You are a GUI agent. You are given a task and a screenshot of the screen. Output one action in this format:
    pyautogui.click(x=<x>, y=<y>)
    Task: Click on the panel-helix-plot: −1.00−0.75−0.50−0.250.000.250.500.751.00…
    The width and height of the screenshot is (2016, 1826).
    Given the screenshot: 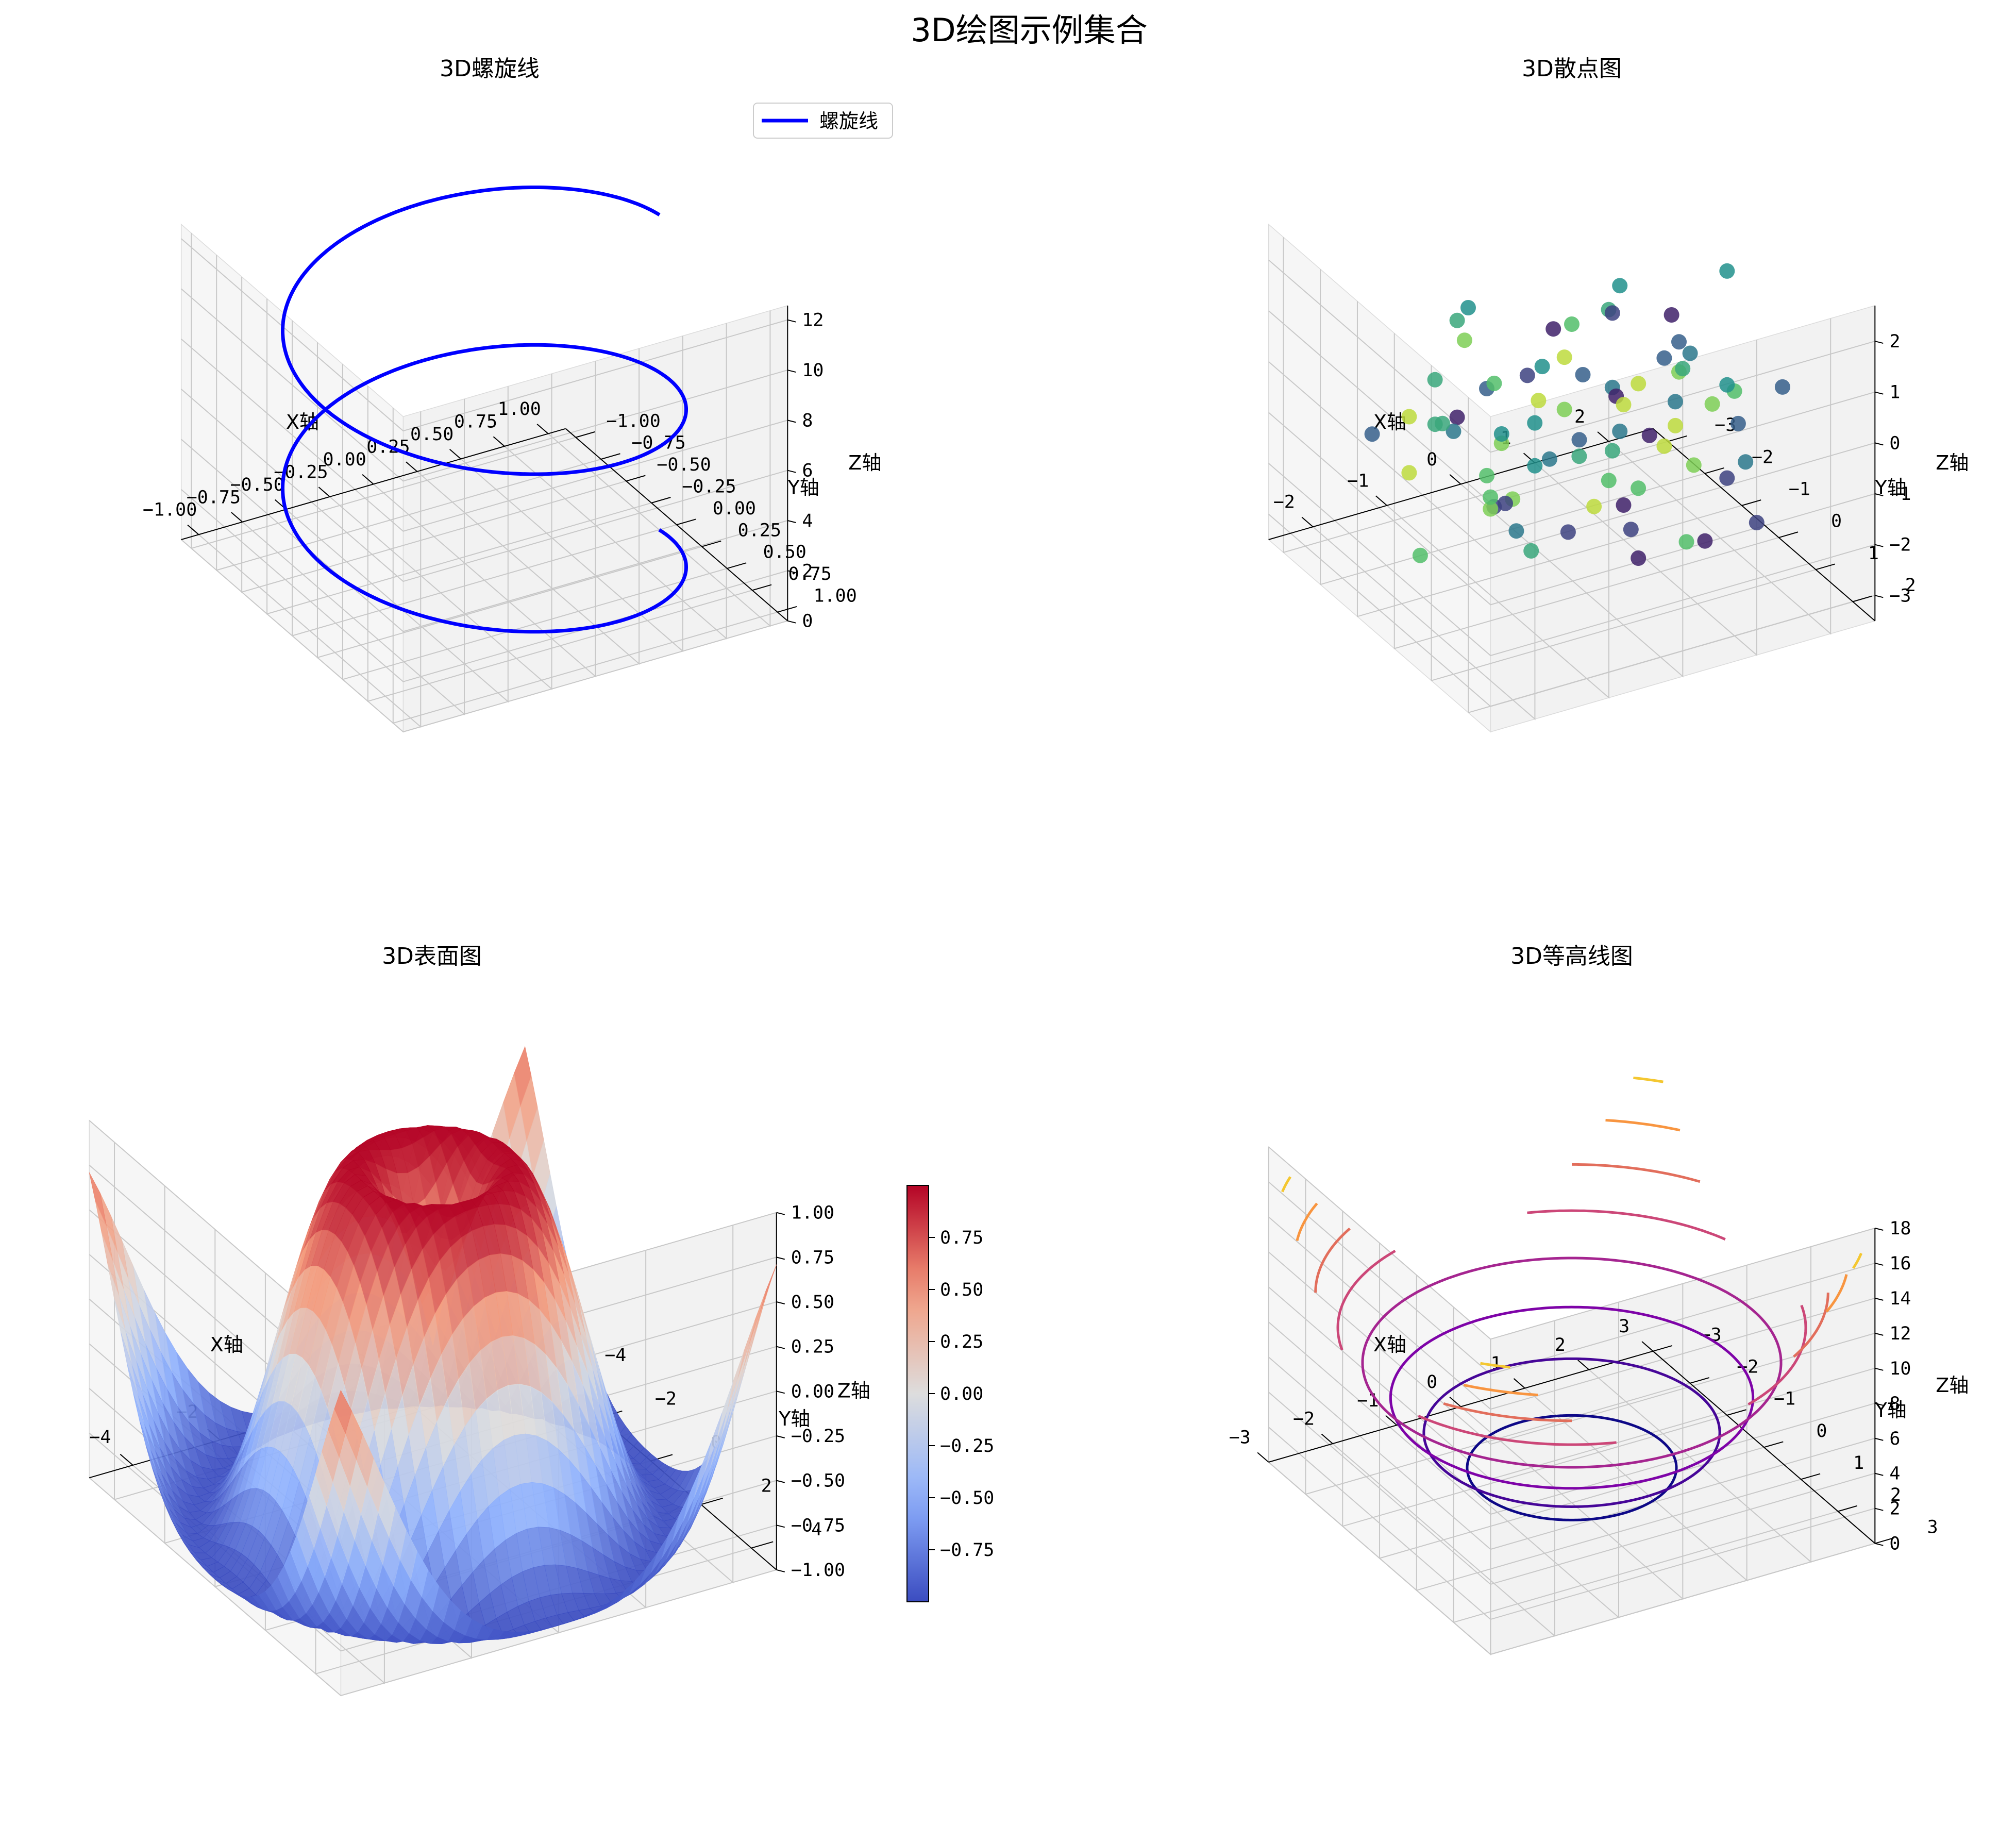 What is the action you would take?
    pyautogui.click(x=518, y=418)
    